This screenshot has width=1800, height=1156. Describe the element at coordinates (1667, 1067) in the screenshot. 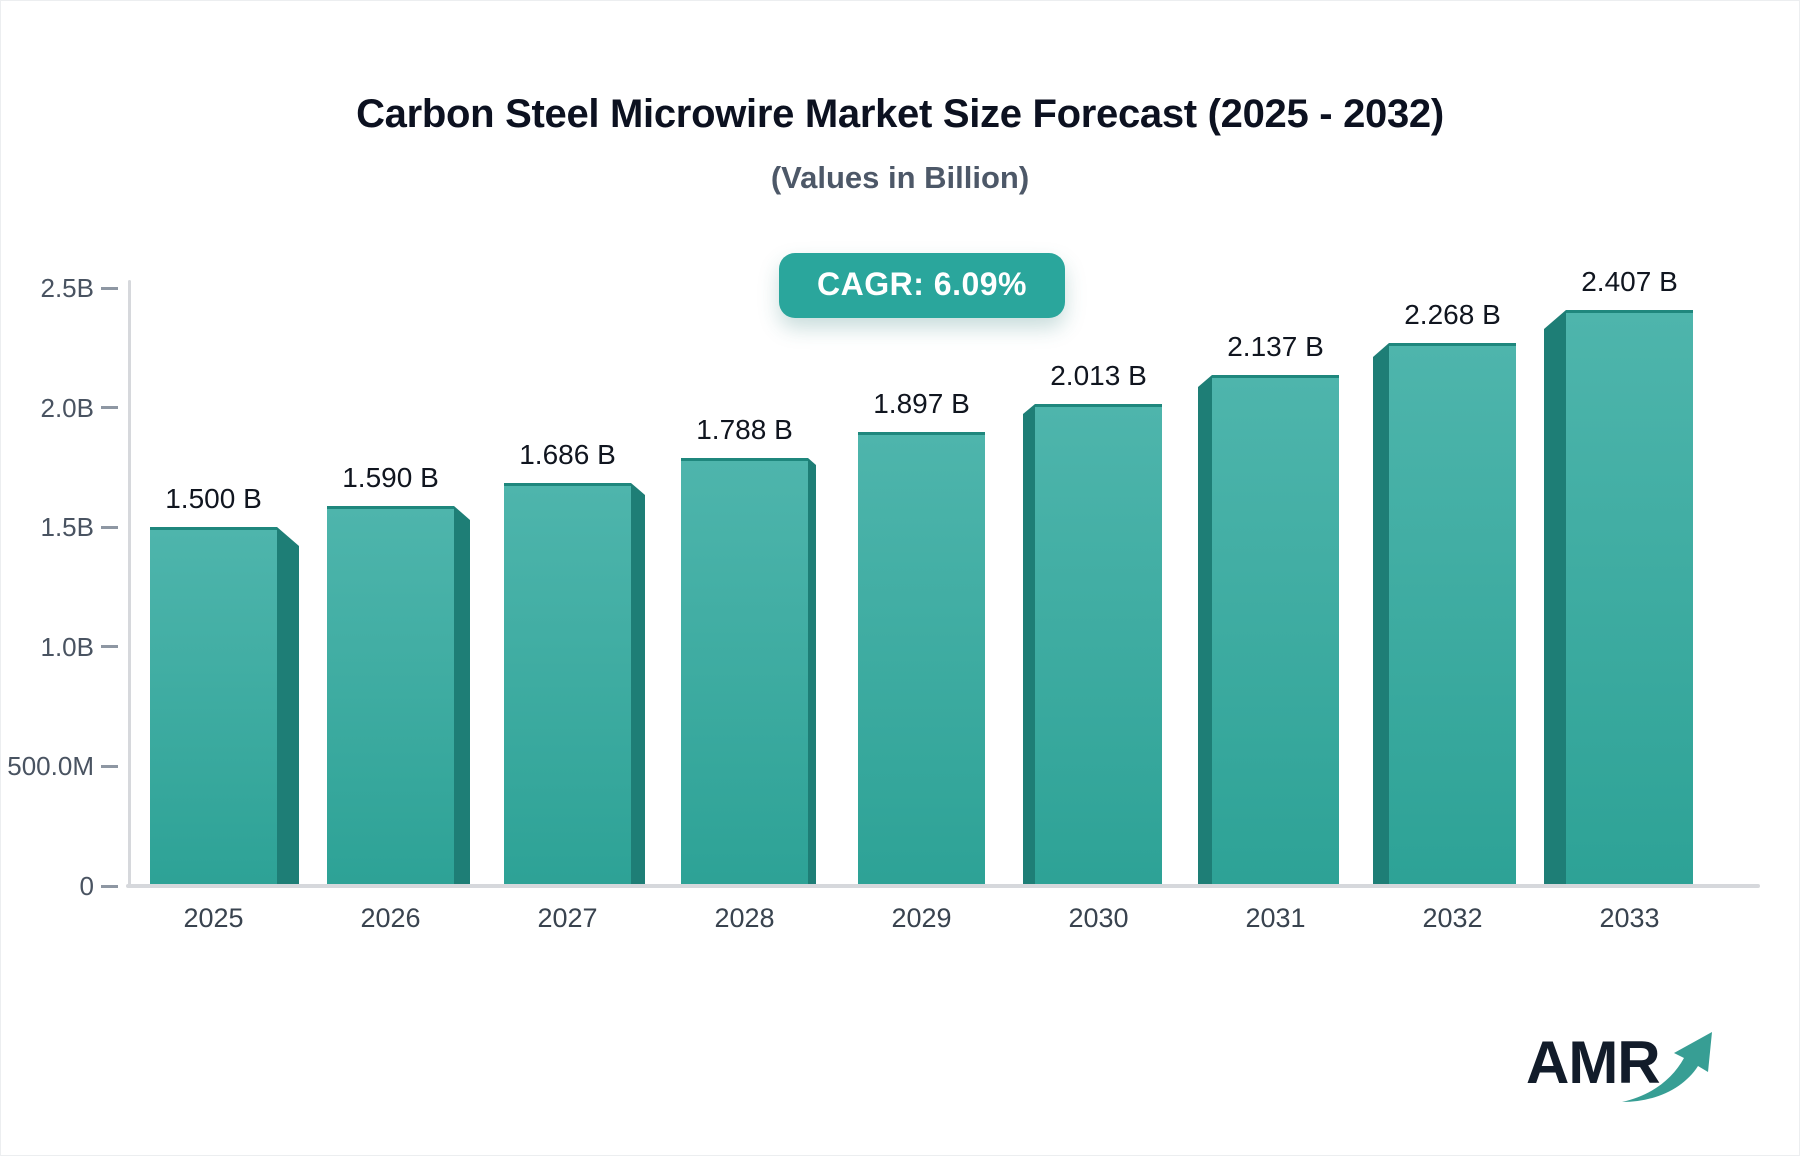

I see `trend-up-arrow-icon` at that location.